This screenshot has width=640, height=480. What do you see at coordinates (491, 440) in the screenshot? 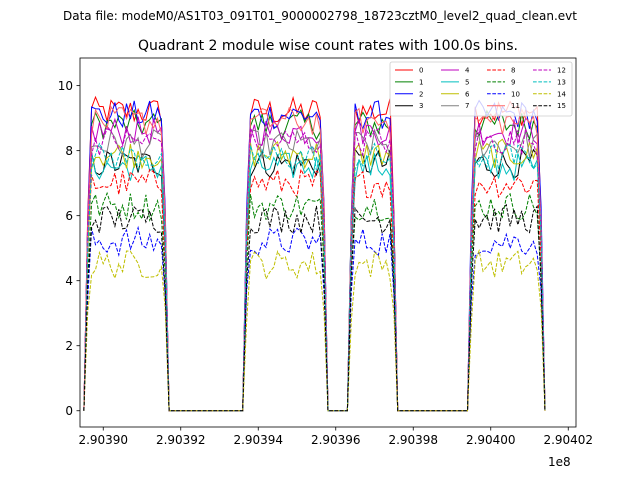
I see `x-tick-label: 2.90400` at bounding box center [491, 440].